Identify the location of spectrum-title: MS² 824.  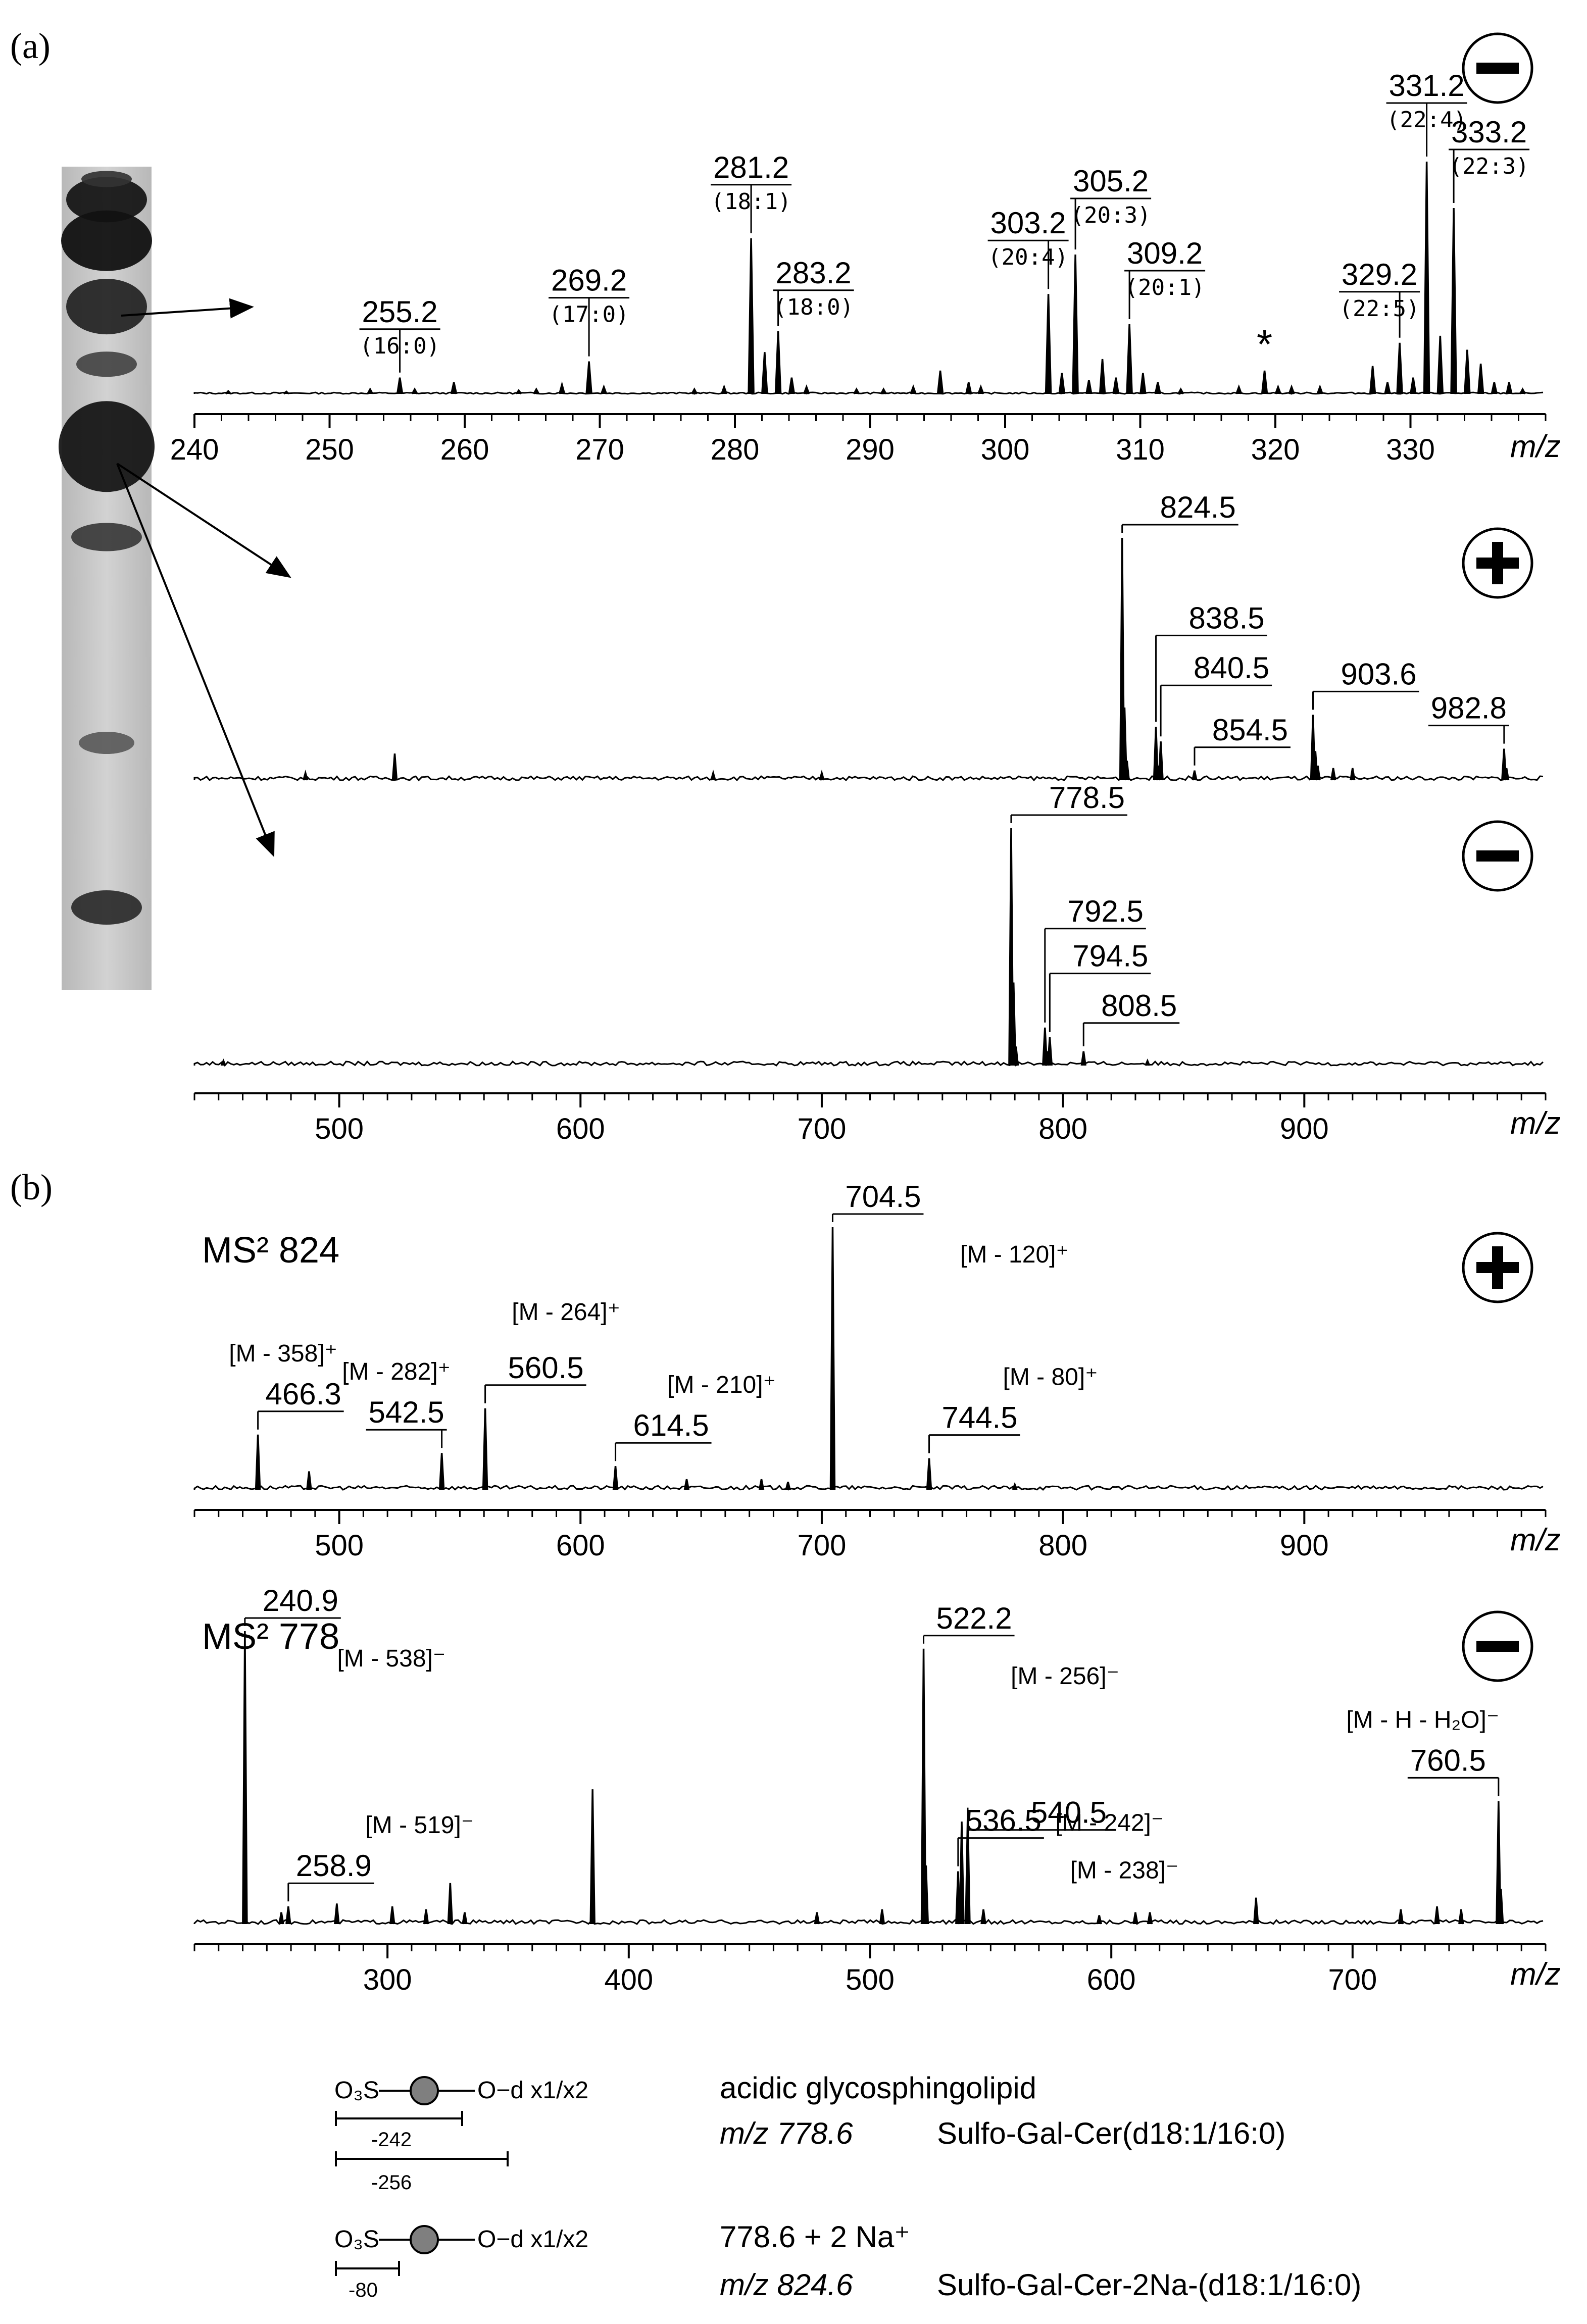
(270, 1250).